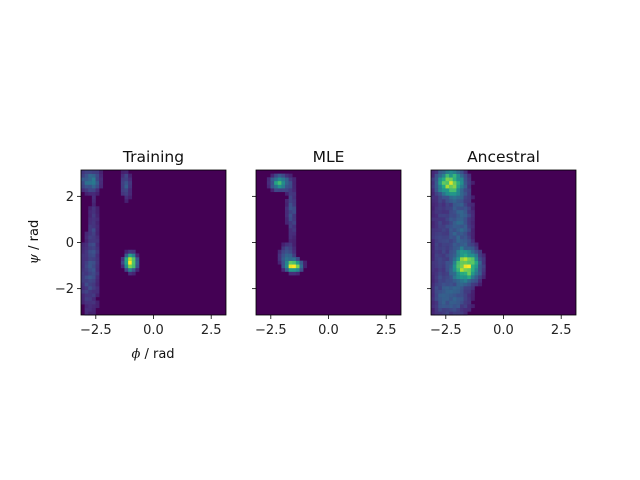  Describe the element at coordinates (502, 243) in the screenshot. I see `panel-ancestral: Ancestral −2.5 0.0 2.5` at that location.